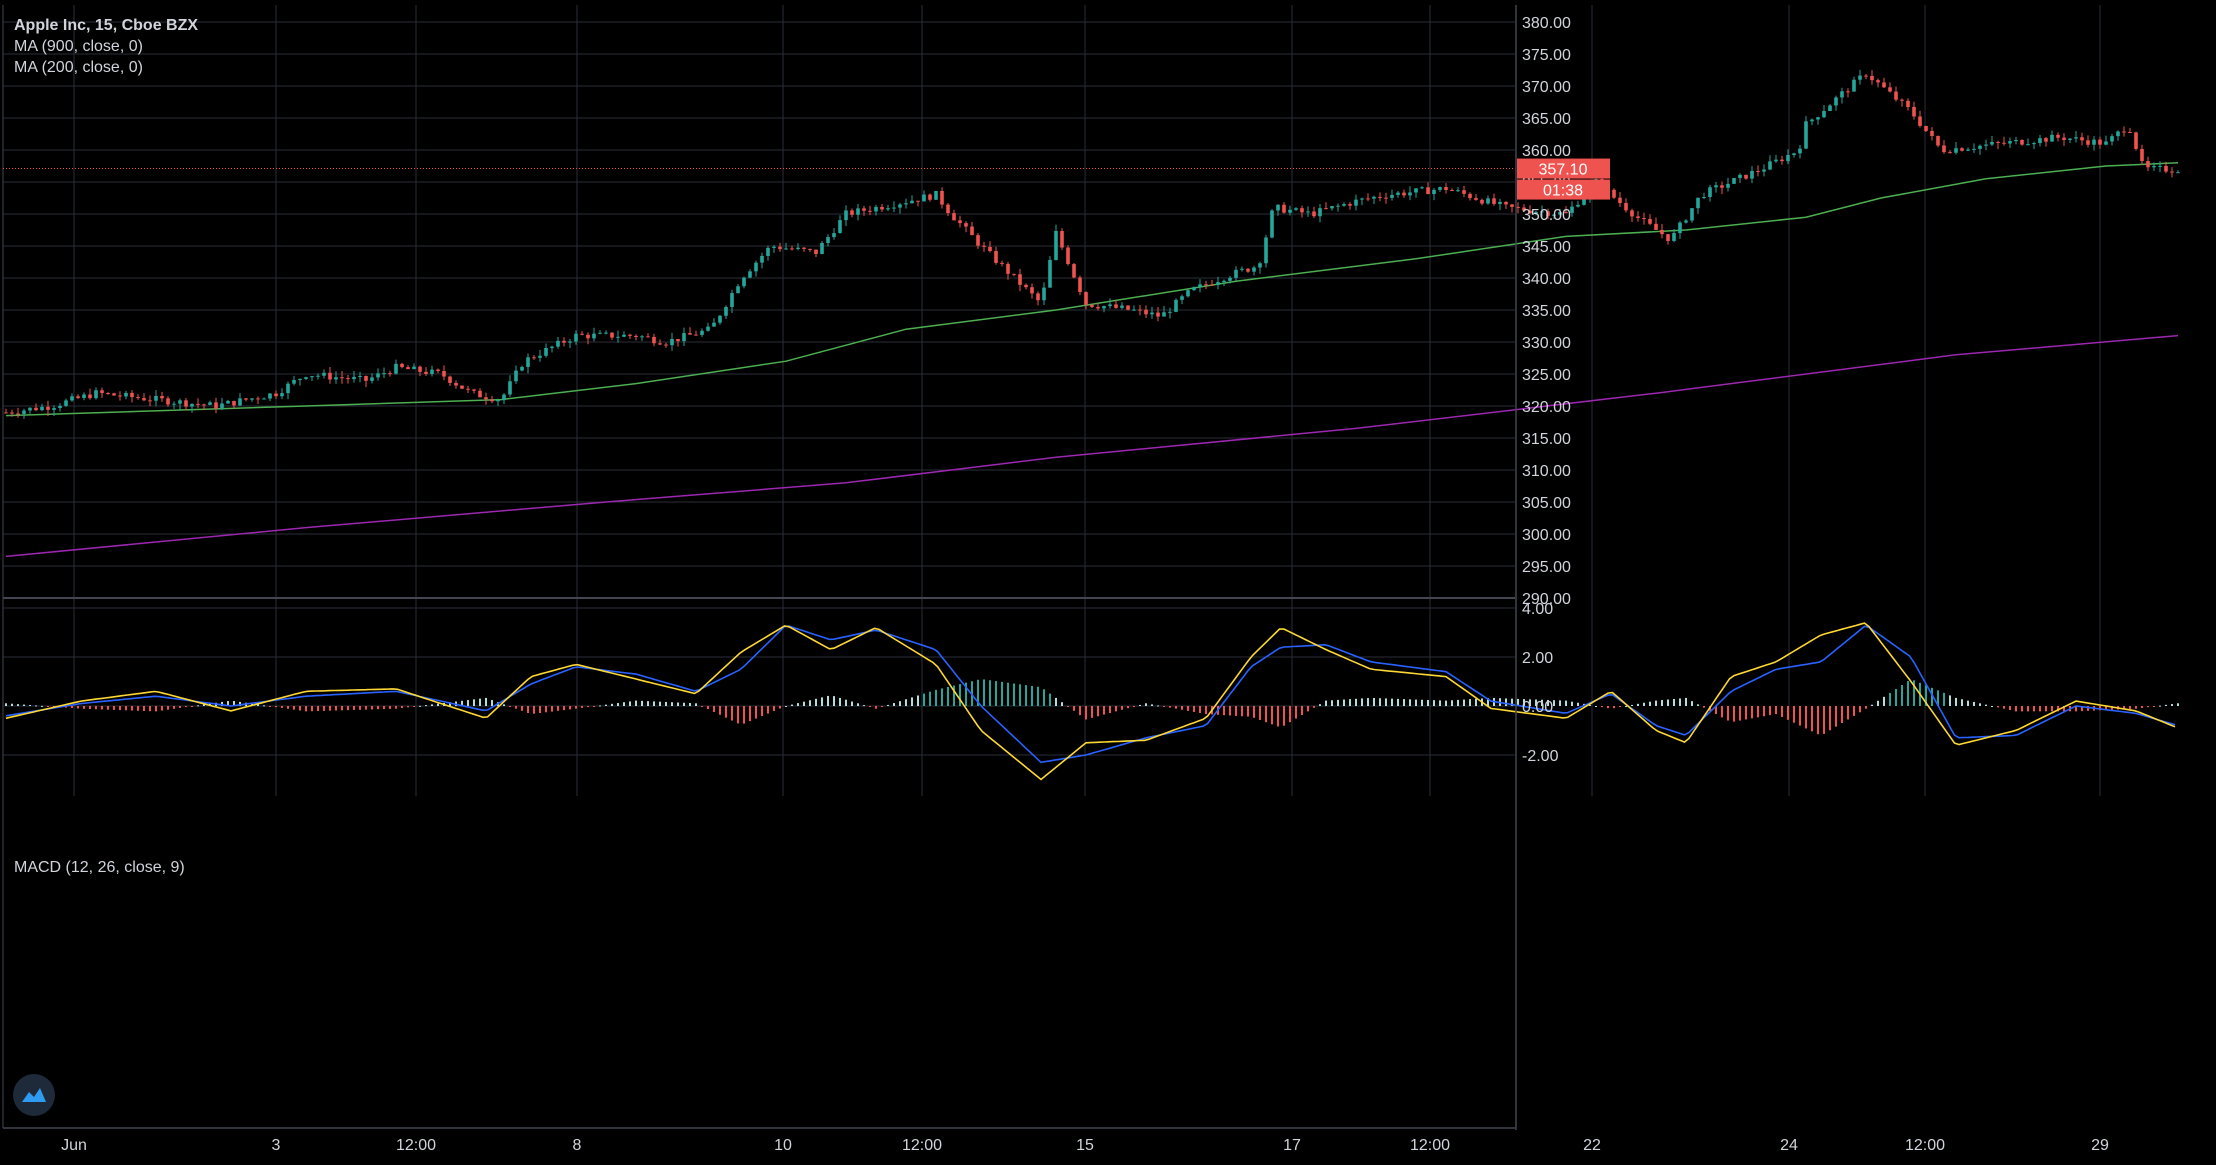  Describe the element at coordinates (806, 179) in the screenshot. I see `price-tag-group: 357.10 01:38` at that location.